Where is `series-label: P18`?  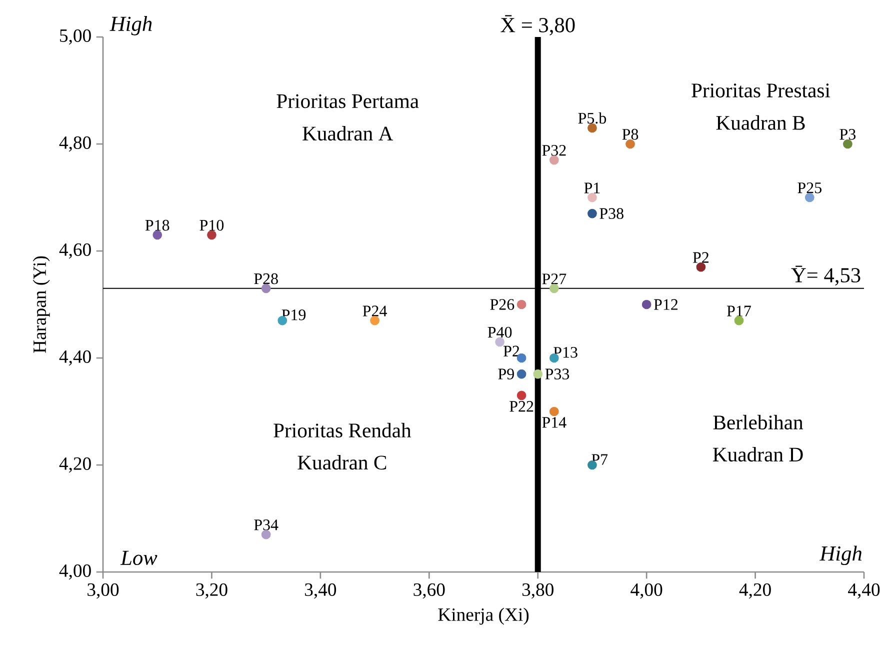 series-label: P18 is located at coordinates (157, 225).